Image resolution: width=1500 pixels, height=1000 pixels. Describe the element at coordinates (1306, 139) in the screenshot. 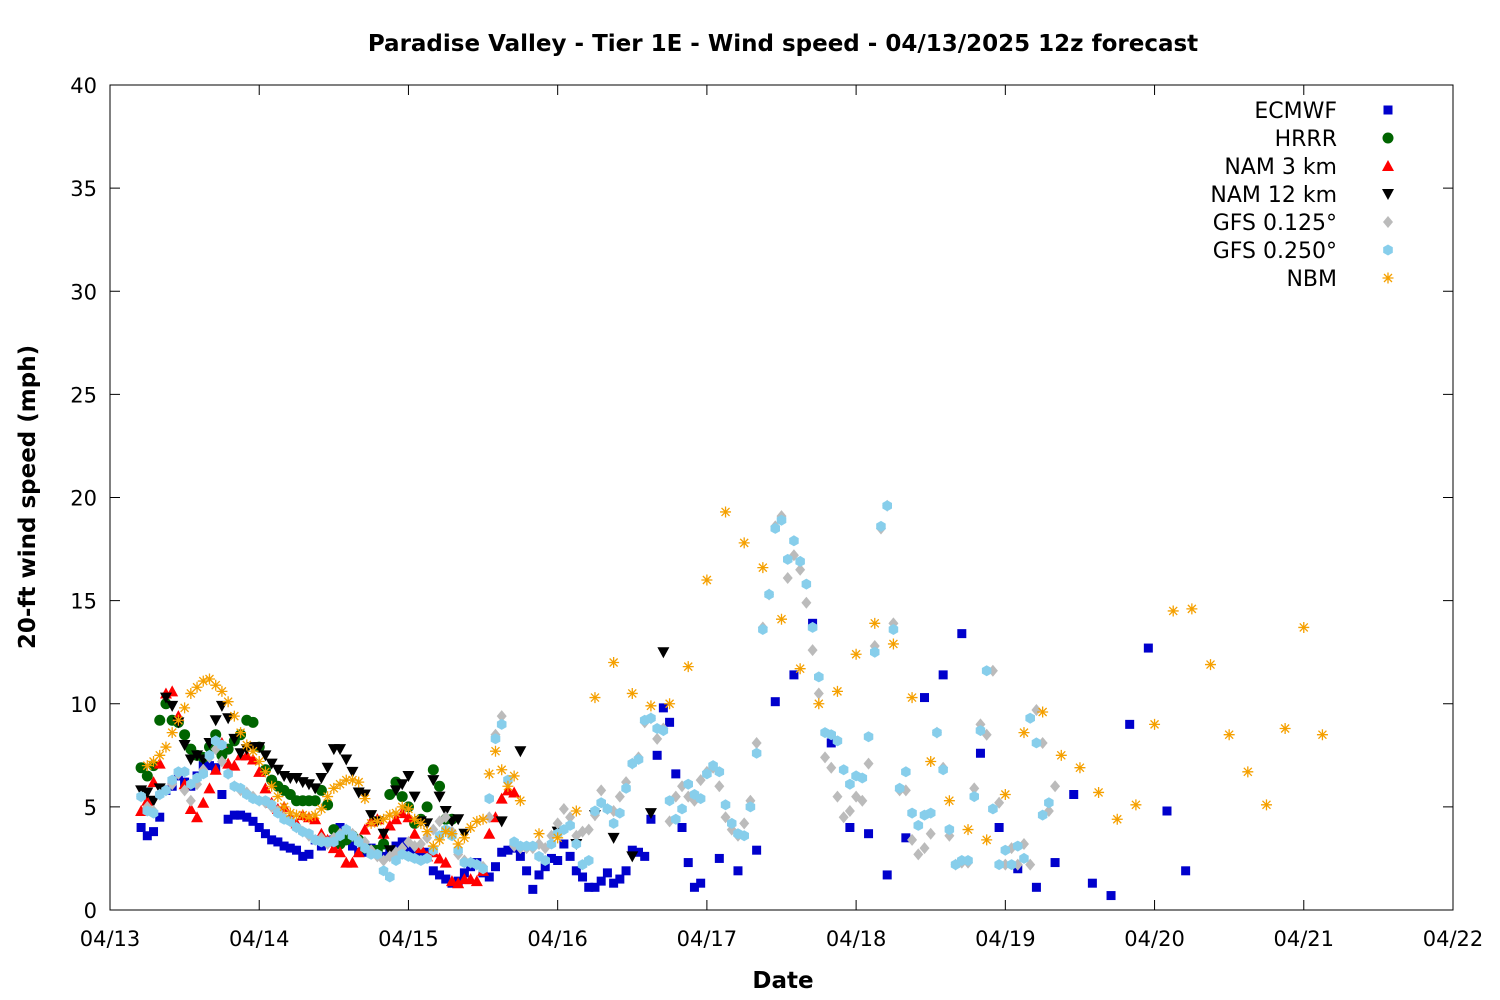

I see `legend-label: HRRR` at that location.